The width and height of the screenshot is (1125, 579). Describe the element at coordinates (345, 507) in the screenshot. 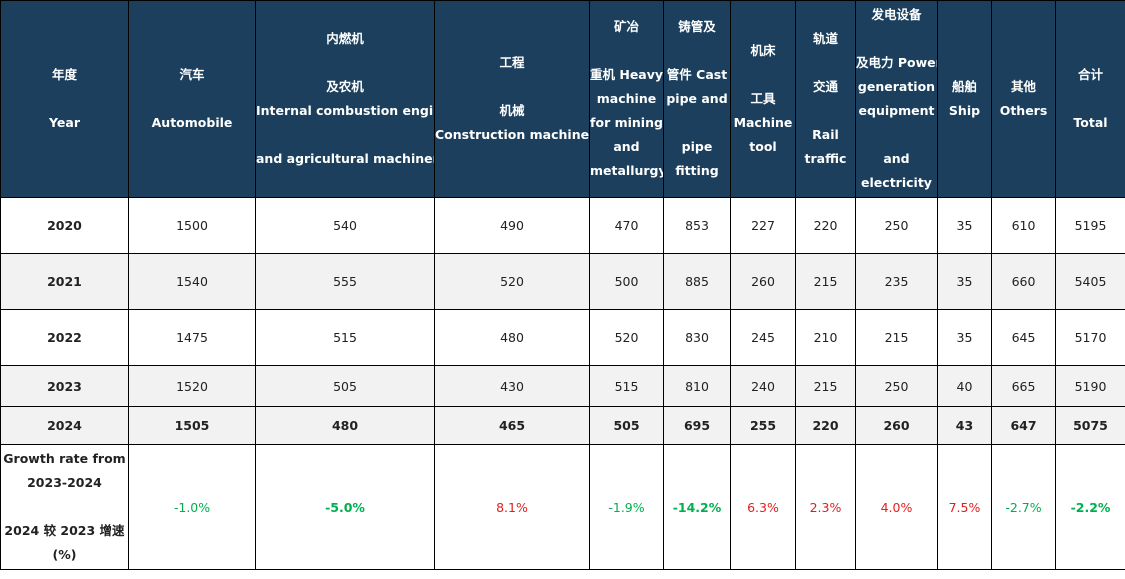

I see `growth-rate-cell: -5.0%` at that location.